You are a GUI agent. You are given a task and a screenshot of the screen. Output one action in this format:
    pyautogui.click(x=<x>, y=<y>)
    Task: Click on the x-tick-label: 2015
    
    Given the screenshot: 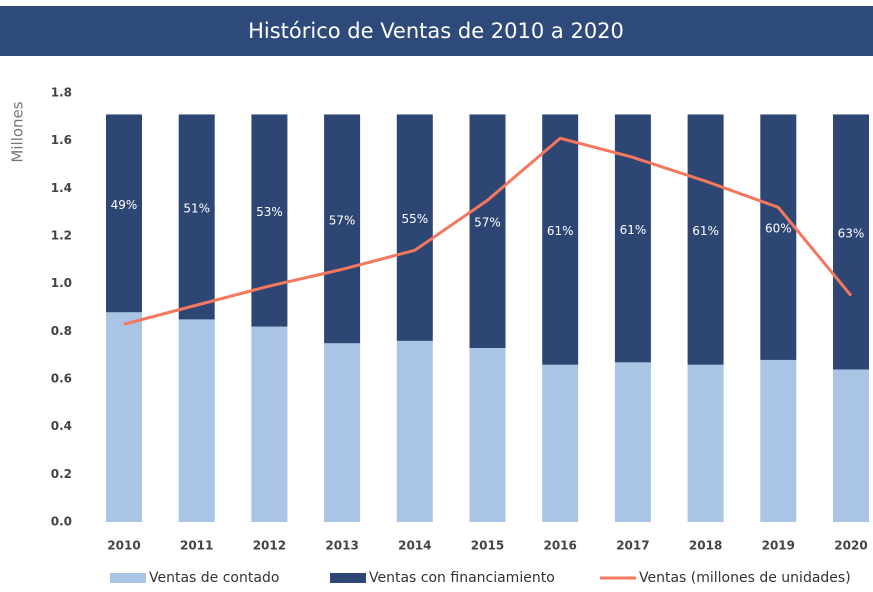 What is the action you would take?
    pyautogui.click(x=487, y=546)
    